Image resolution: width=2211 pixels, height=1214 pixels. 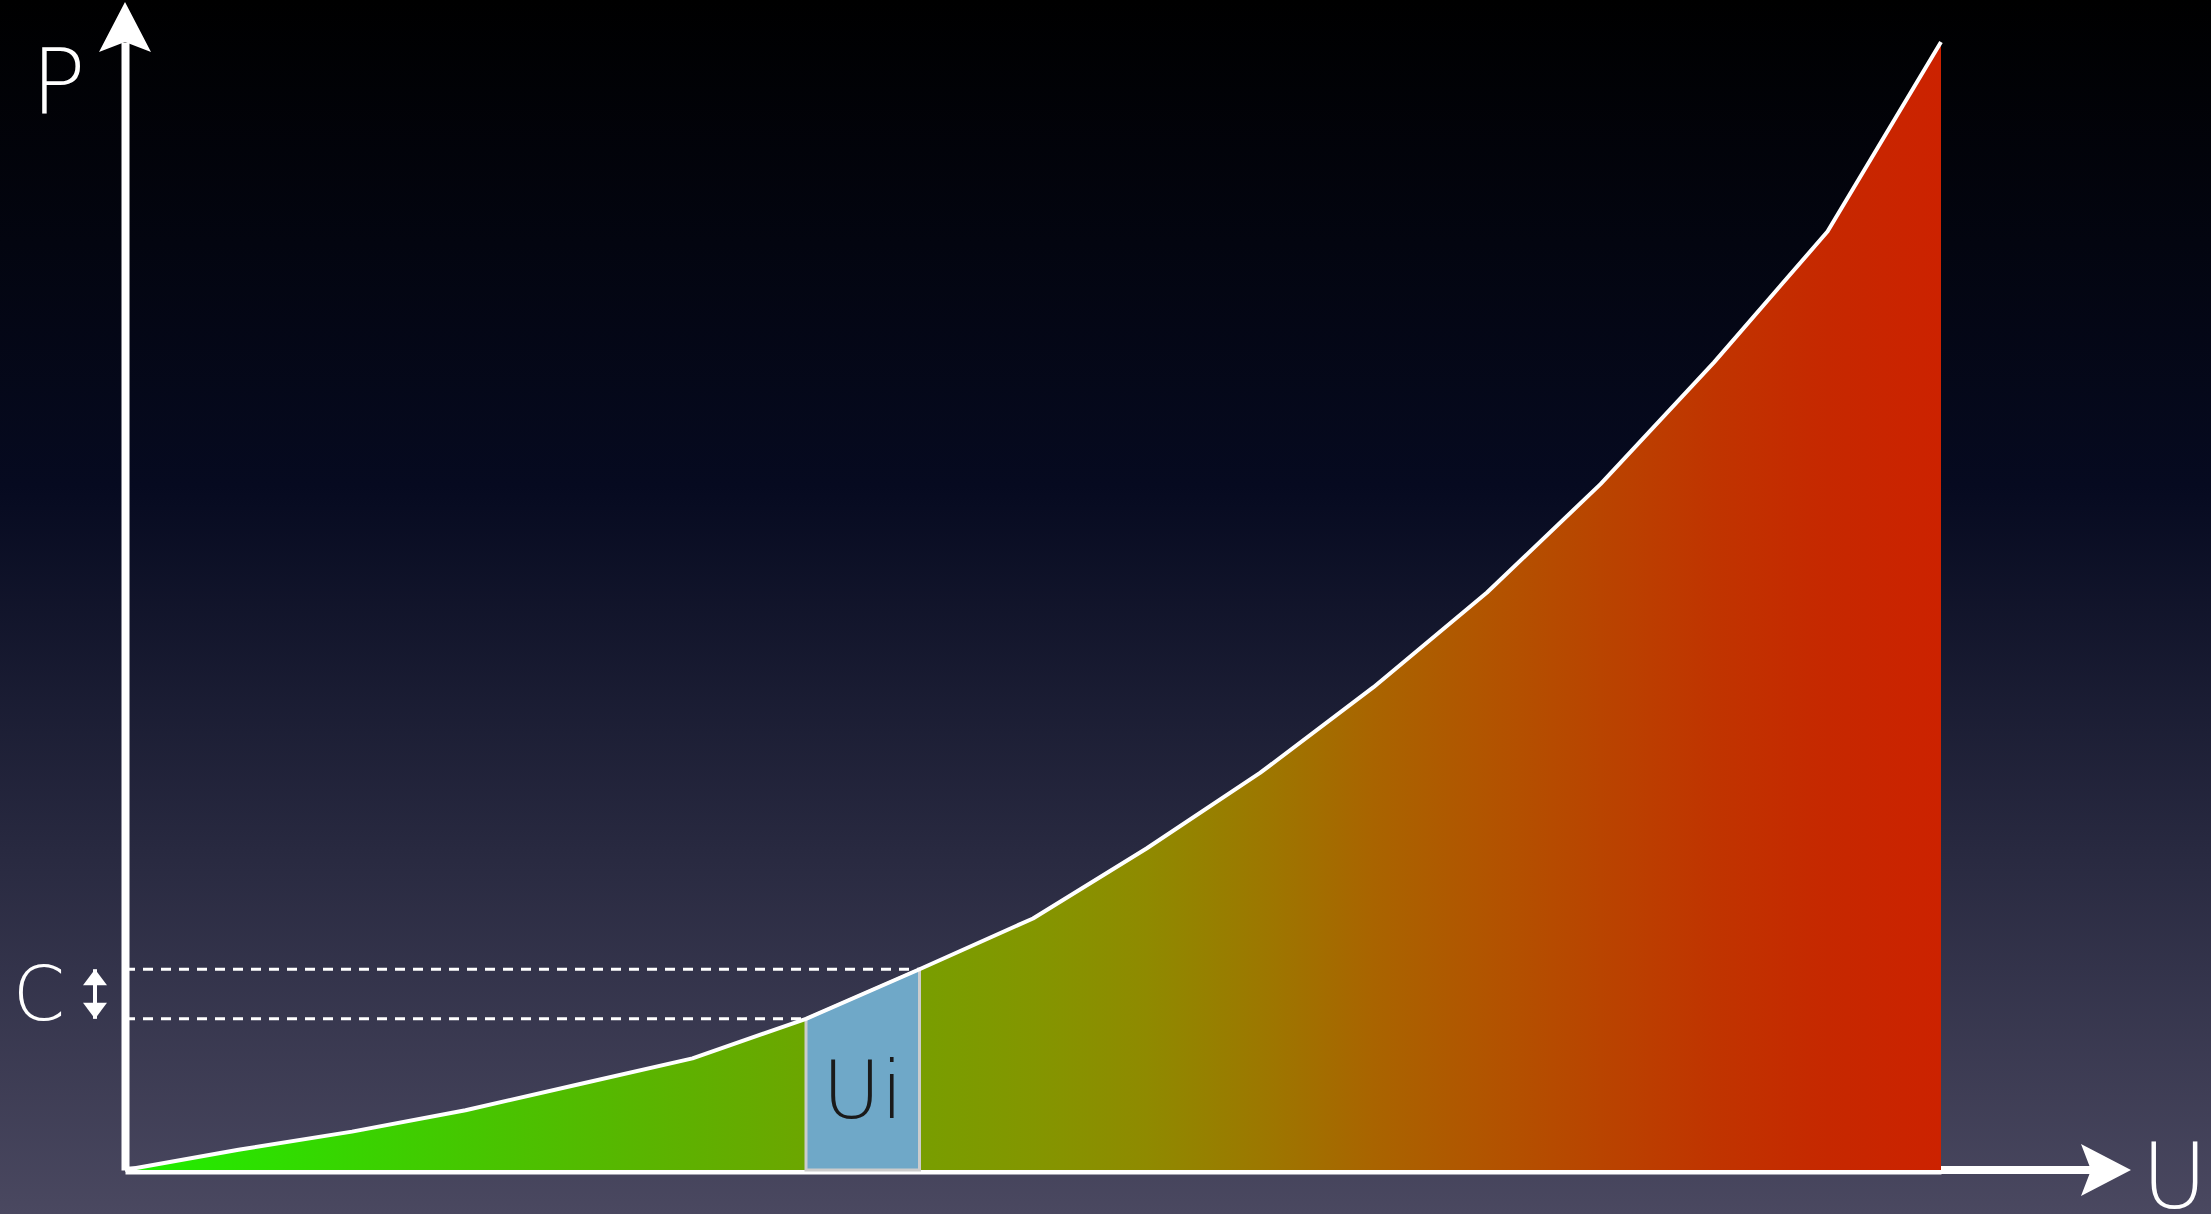 What do you see at coordinates (863, 1090) in the screenshot?
I see `series-label: Ui` at bounding box center [863, 1090].